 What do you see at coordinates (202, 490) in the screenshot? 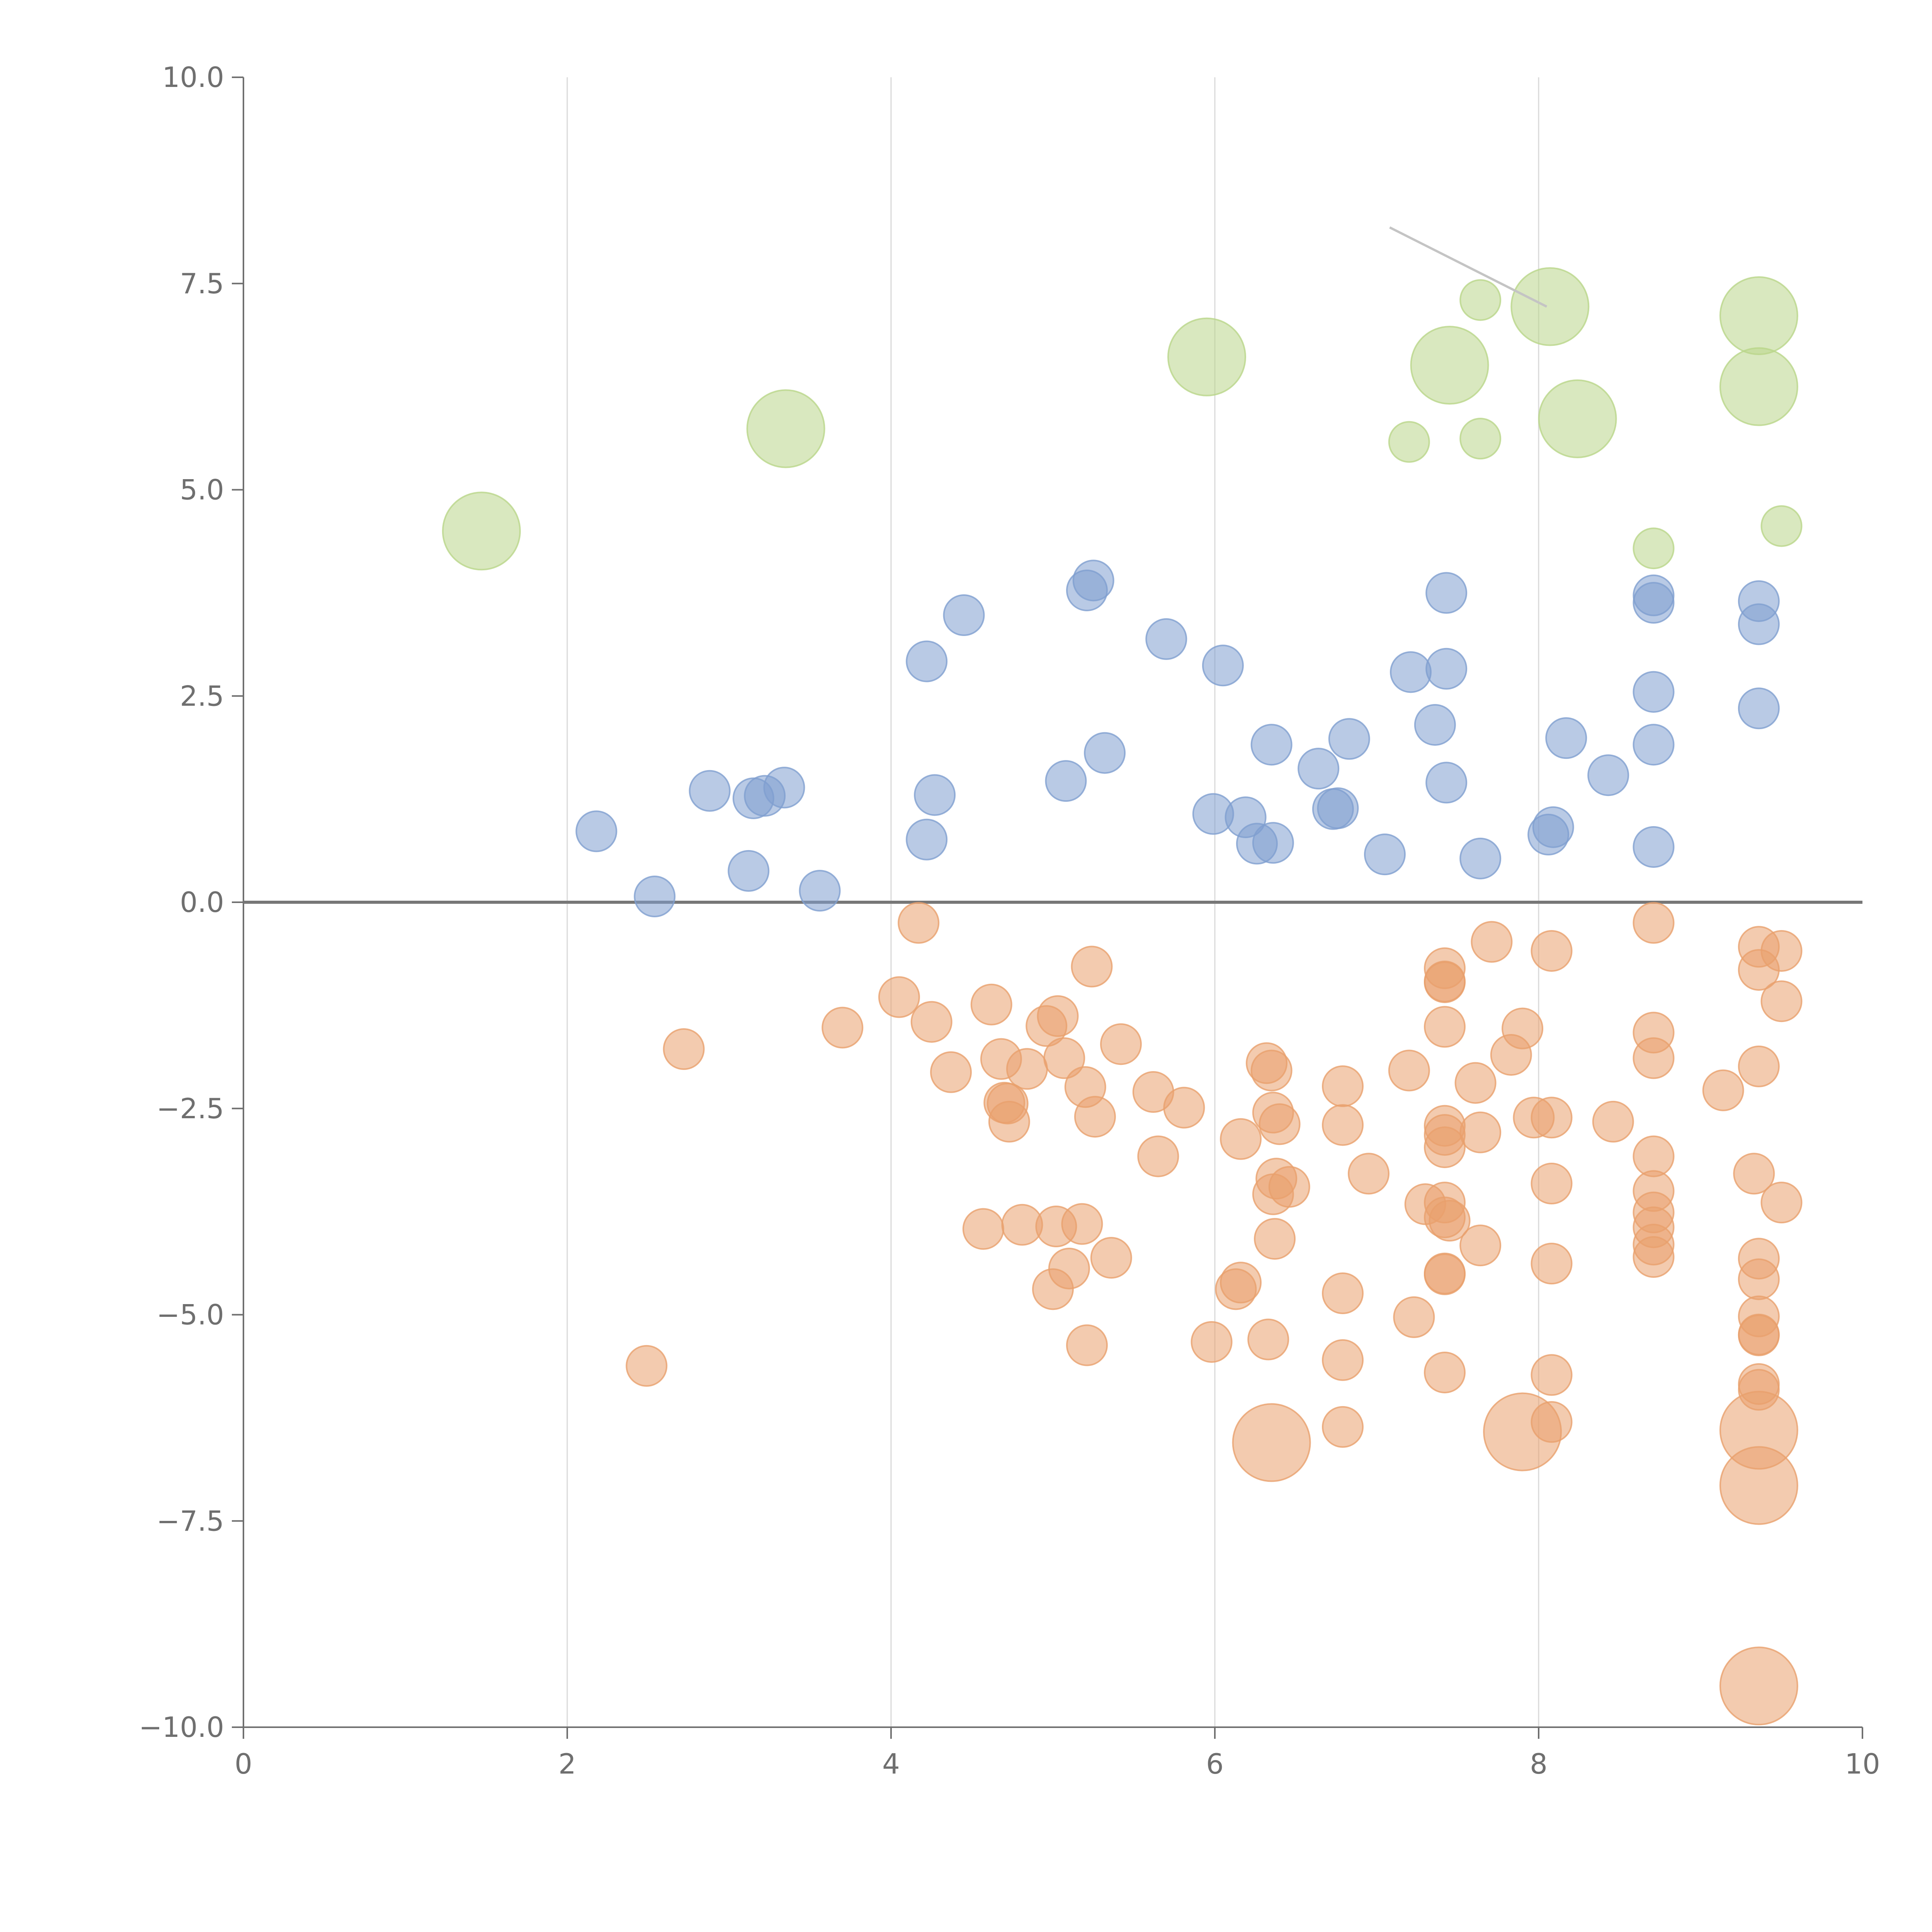
I see `y-tick-label: 5.0` at bounding box center [202, 490].